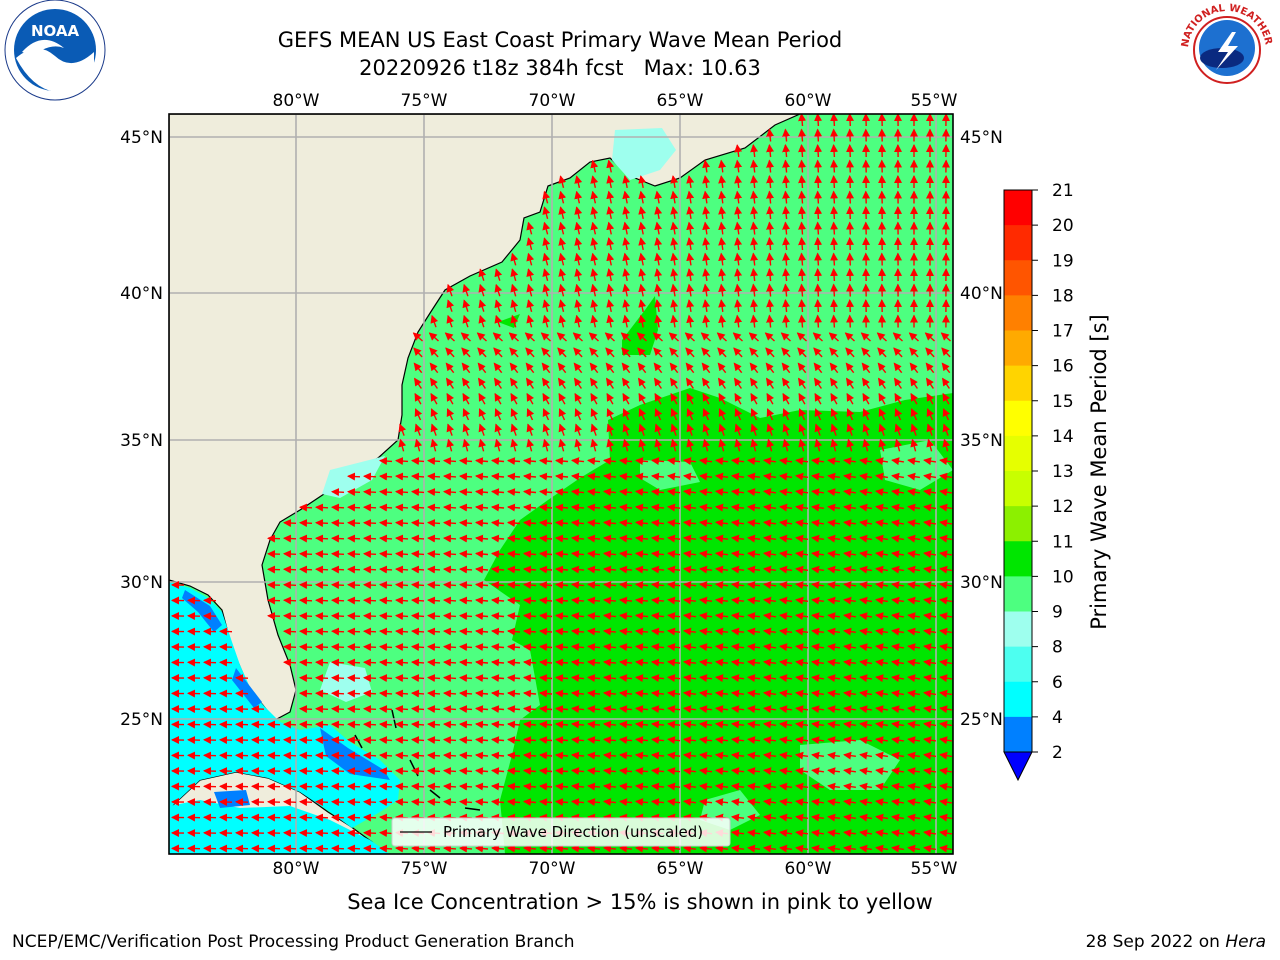 Image resolution: width=1280 pixels, height=960 pixels. Describe the element at coordinates (552, 101) in the screenshot. I see `lon-label: 70°W` at that location.